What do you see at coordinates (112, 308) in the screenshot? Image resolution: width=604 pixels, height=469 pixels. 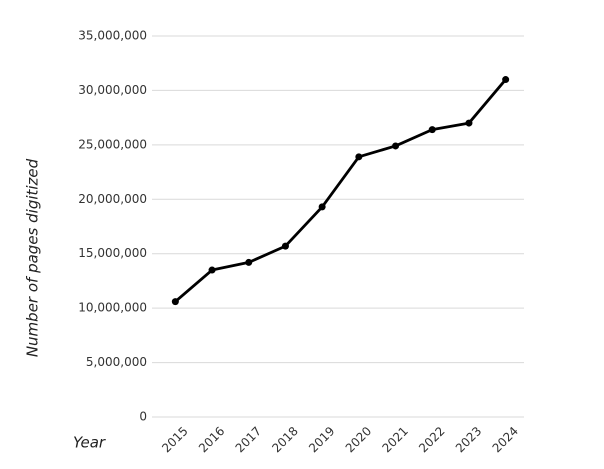 I see `y-tick-label: 10,000,000` at bounding box center [112, 308].